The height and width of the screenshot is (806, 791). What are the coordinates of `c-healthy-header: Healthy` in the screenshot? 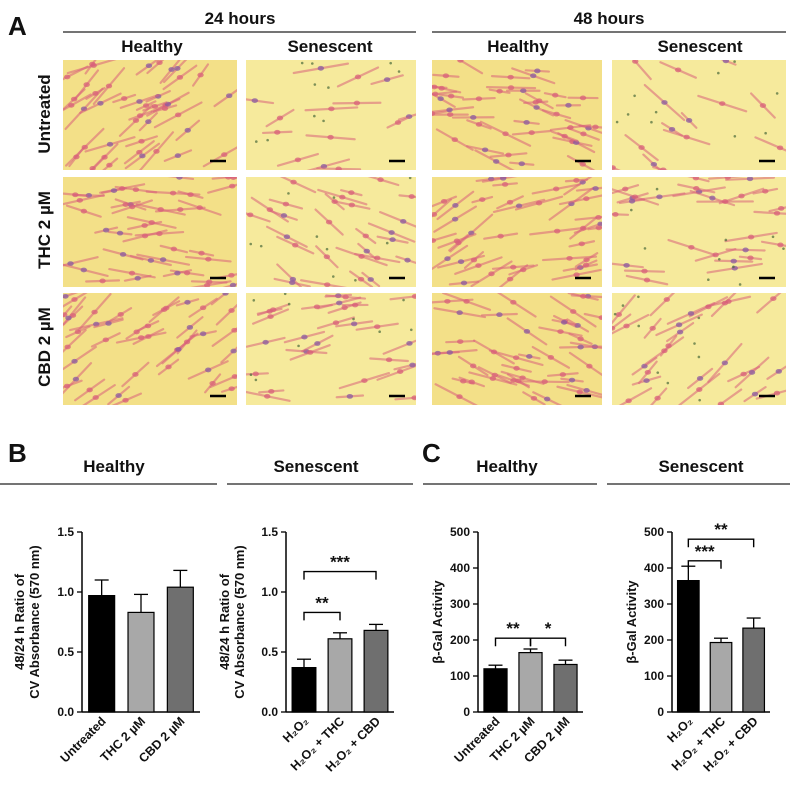 It's located at (507, 466).